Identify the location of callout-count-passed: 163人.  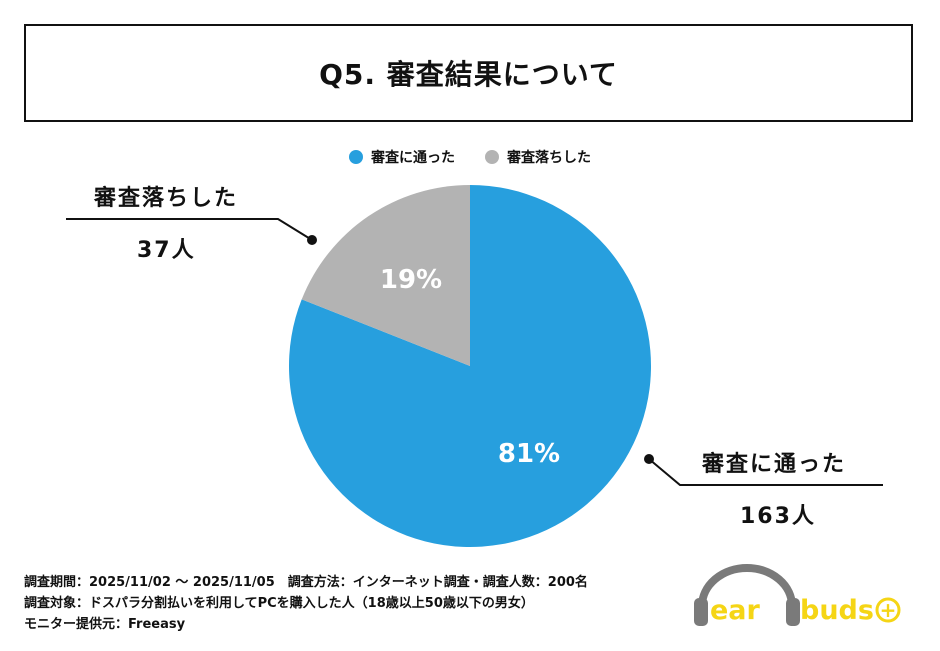
(778, 516).